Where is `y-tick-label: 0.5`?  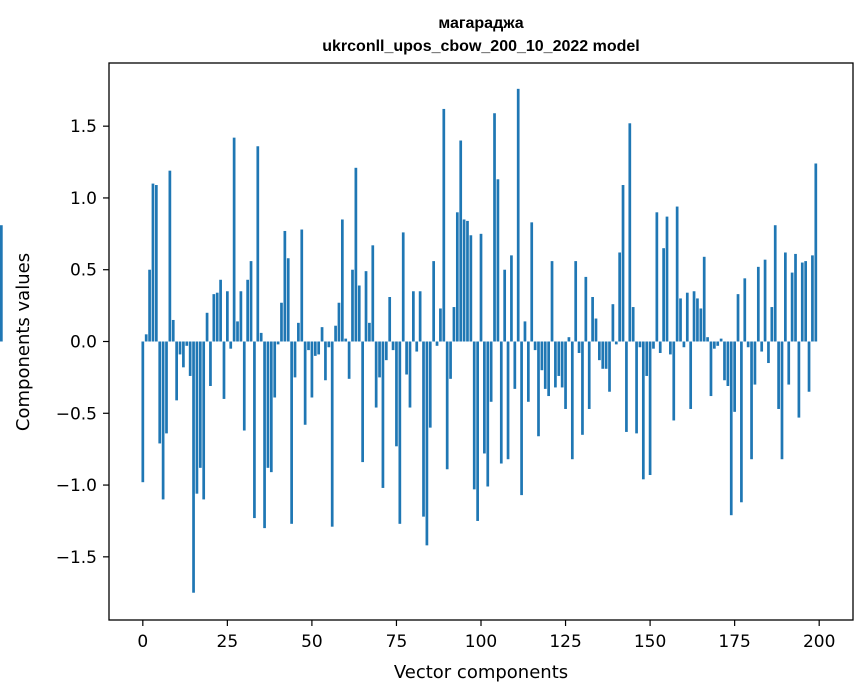 y-tick-label: 0.5 is located at coordinates (83, 271).